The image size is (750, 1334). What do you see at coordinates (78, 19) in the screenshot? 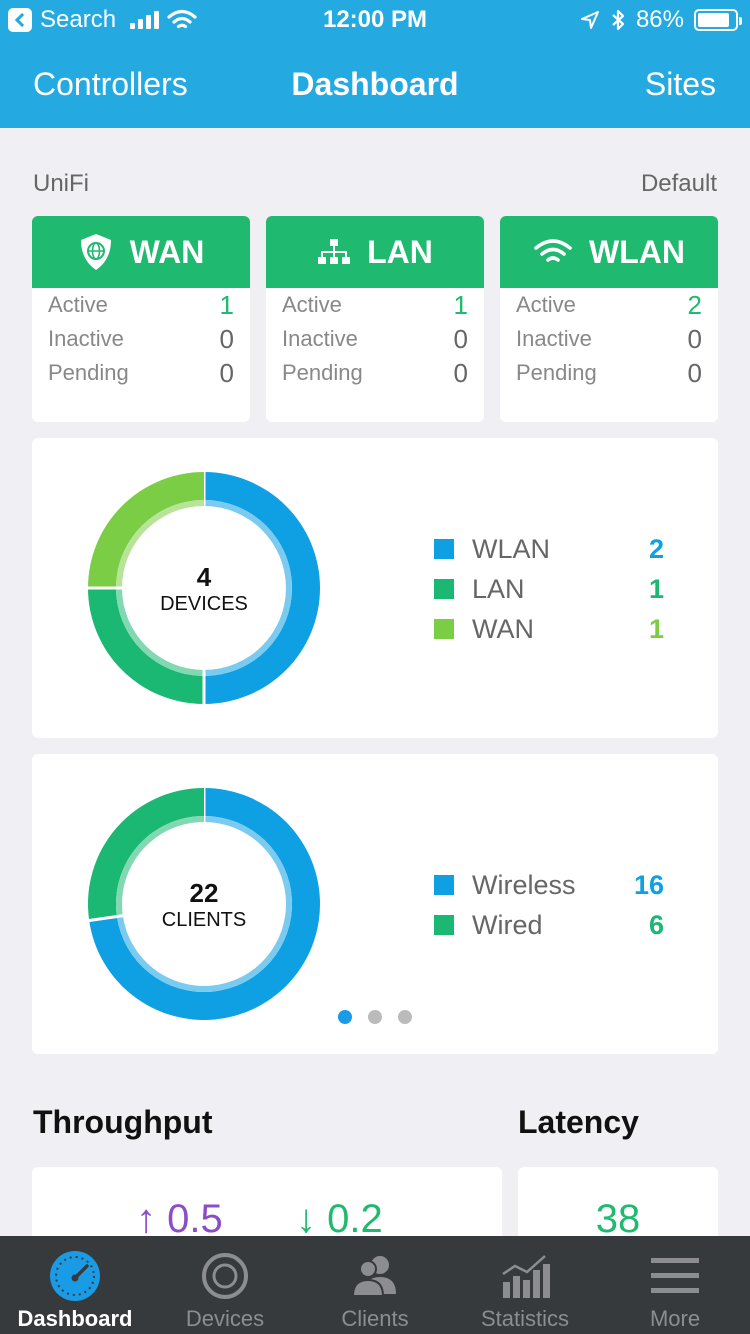
I see `back-label: Search` at bounding box center [78, 19].